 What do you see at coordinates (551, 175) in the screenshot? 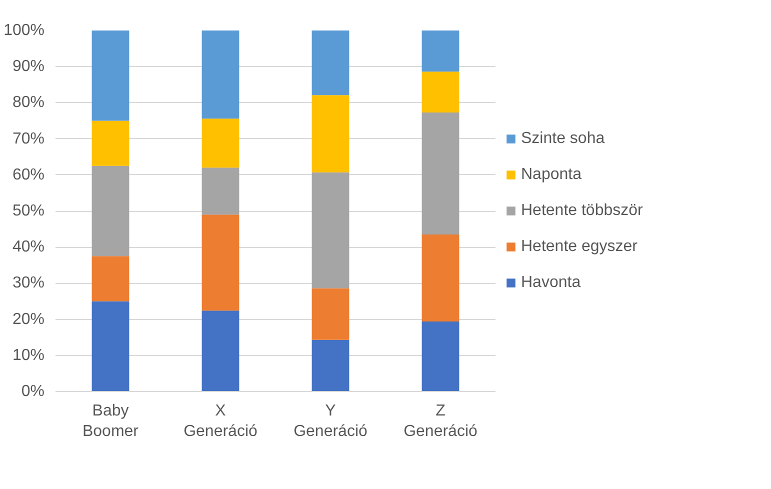
I see `legend-label: Naponta` at bounding box center [551, 175].